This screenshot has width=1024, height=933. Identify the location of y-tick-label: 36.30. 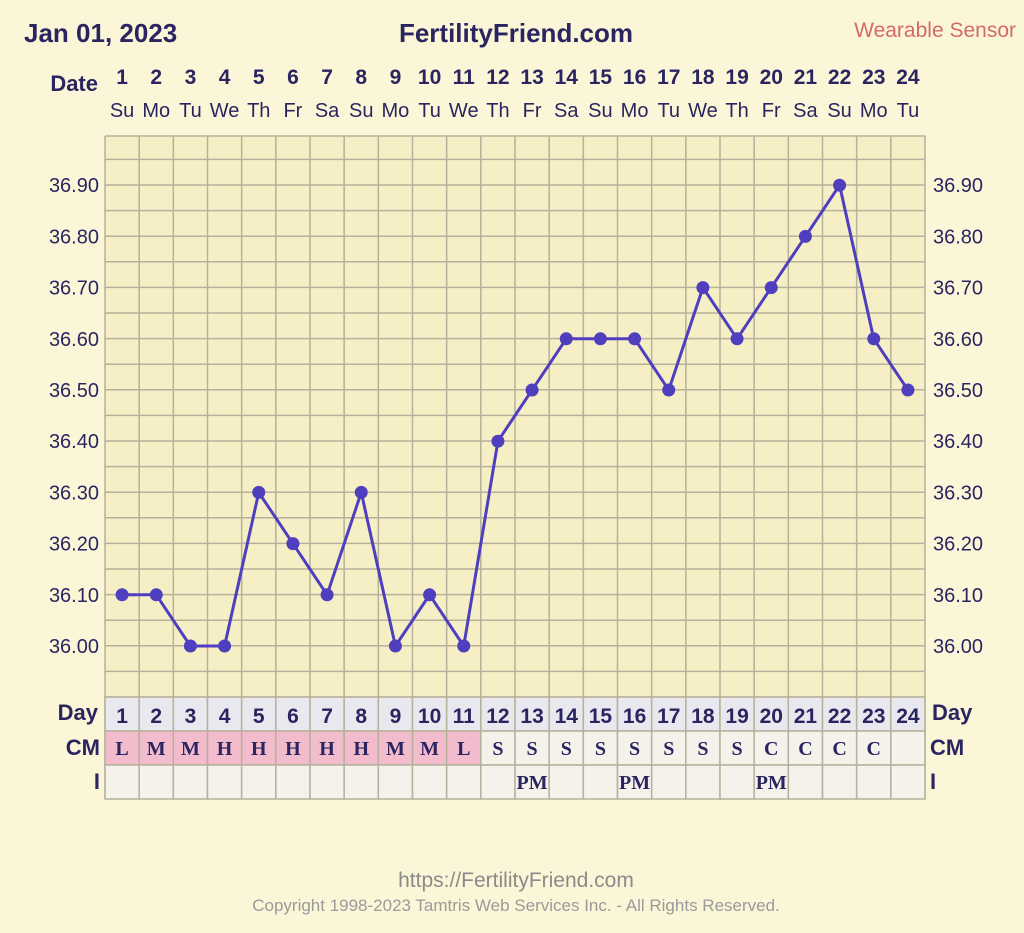
(958, 493).